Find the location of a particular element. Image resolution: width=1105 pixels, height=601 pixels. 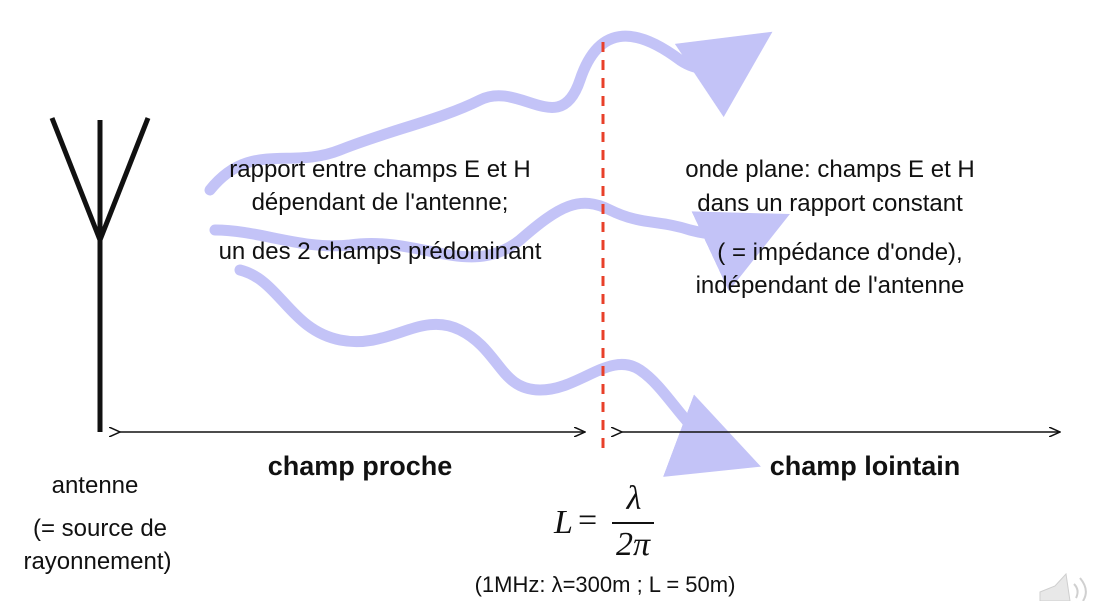

speaker-icon is located at coordinates (1063, 587).